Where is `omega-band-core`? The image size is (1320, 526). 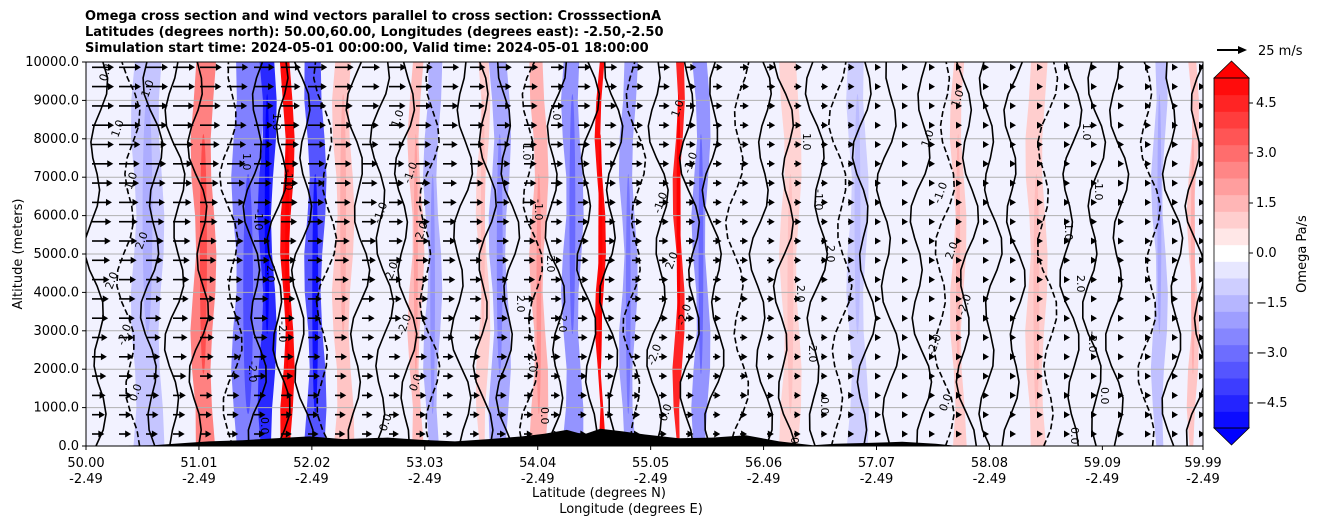
omega-band-core is located at coordinates (857, 214).